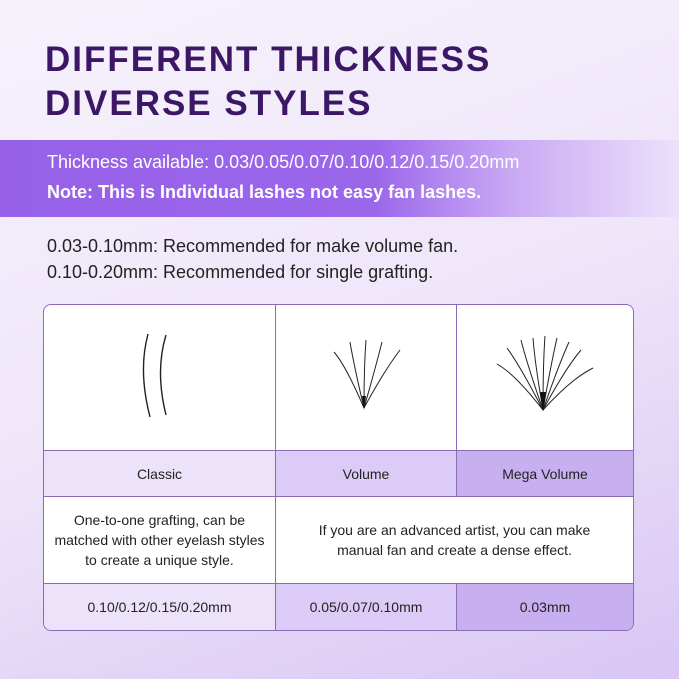 Image resolution: width=679 pixels, height=679 pixels. Describe the element at coordinates (209, 103) in the screenshot. I see `title-line-2: DIVERSE STYLES` at that location.